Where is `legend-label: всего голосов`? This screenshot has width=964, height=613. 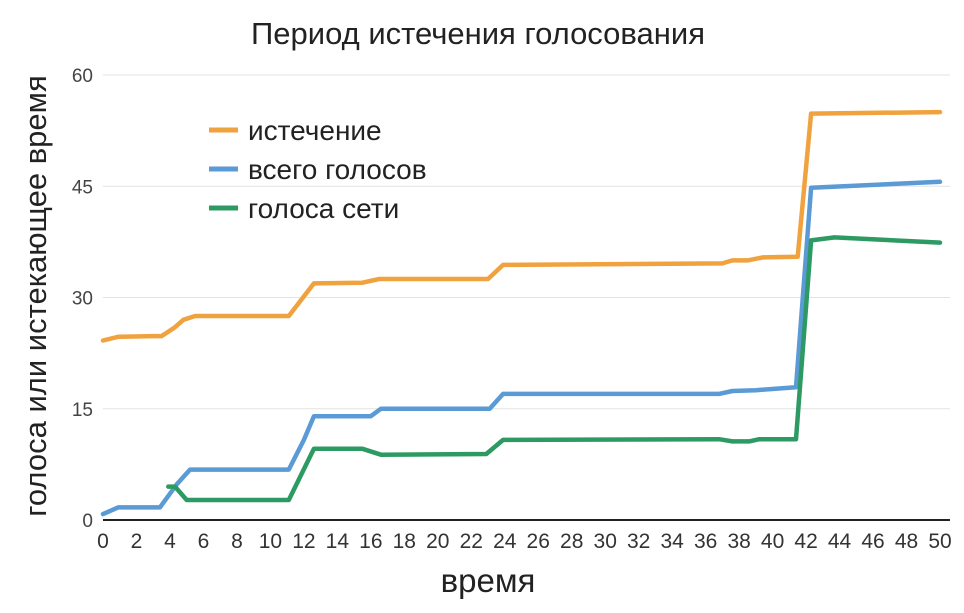 legend-label: всего голосов is located at coordinates (337, 169).